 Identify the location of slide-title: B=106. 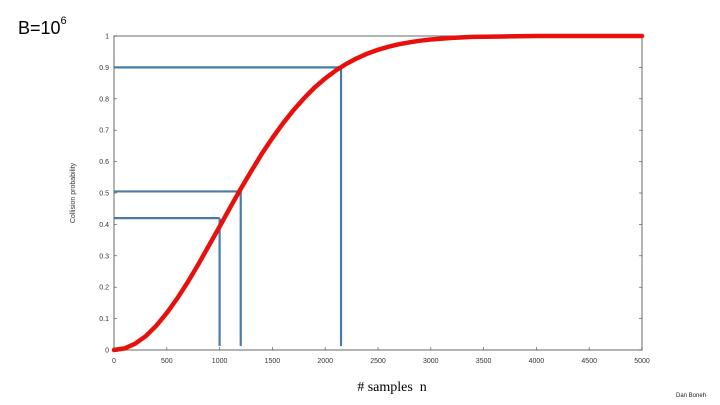
(42, 27).